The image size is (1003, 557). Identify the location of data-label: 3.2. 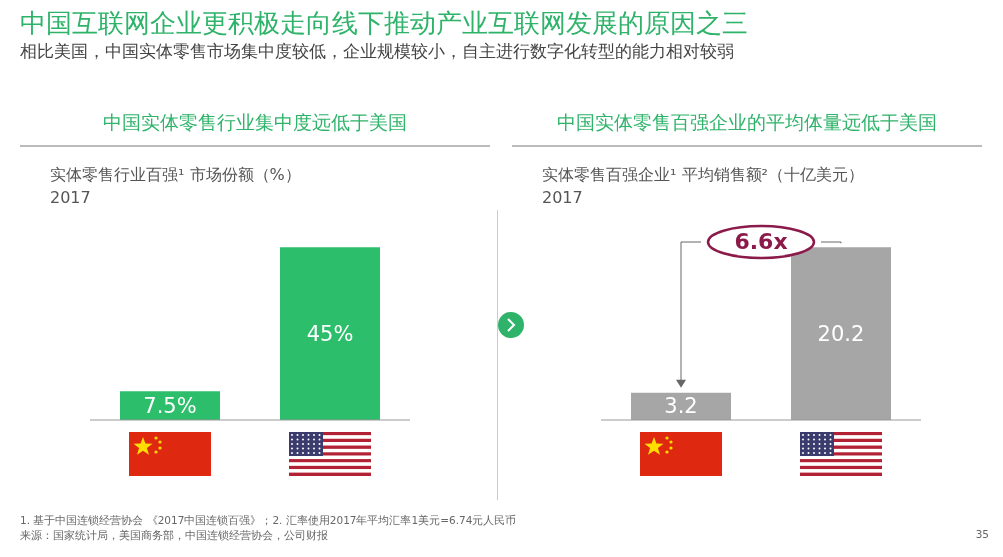
(681, 406).